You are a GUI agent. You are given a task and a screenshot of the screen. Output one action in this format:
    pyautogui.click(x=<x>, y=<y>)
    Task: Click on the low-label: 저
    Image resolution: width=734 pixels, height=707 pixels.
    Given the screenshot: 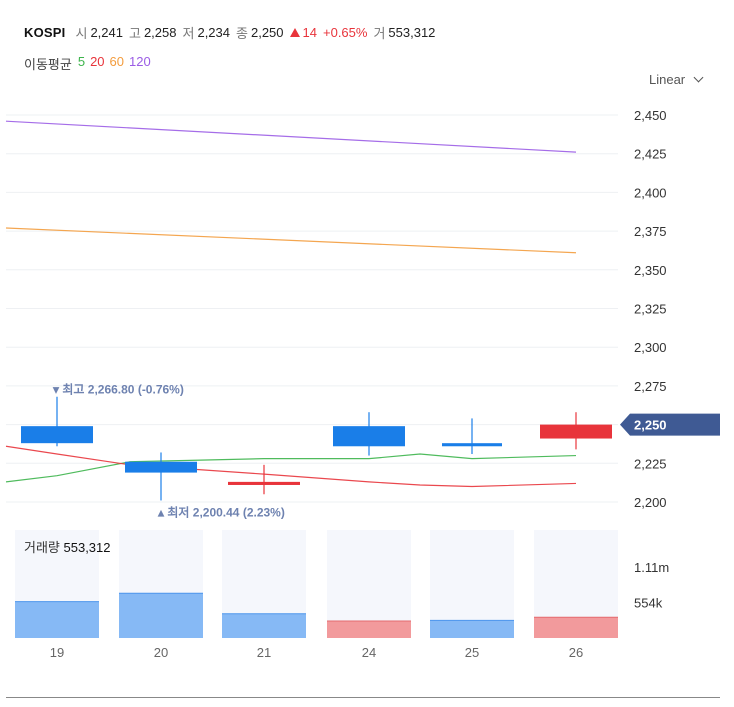 What is the action you would take?
    pyautogui.click(x=188, y=33)
    